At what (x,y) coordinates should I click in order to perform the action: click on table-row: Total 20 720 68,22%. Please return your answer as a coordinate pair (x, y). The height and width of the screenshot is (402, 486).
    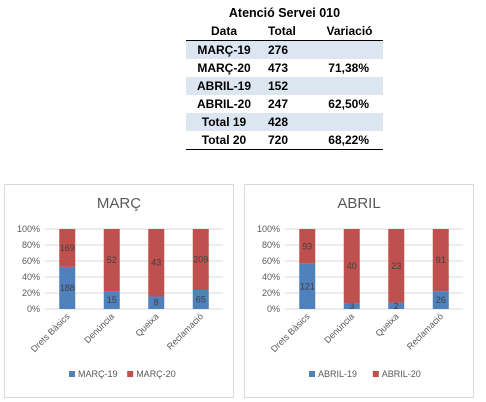
    Looking at the image, I should click on (284, 140).